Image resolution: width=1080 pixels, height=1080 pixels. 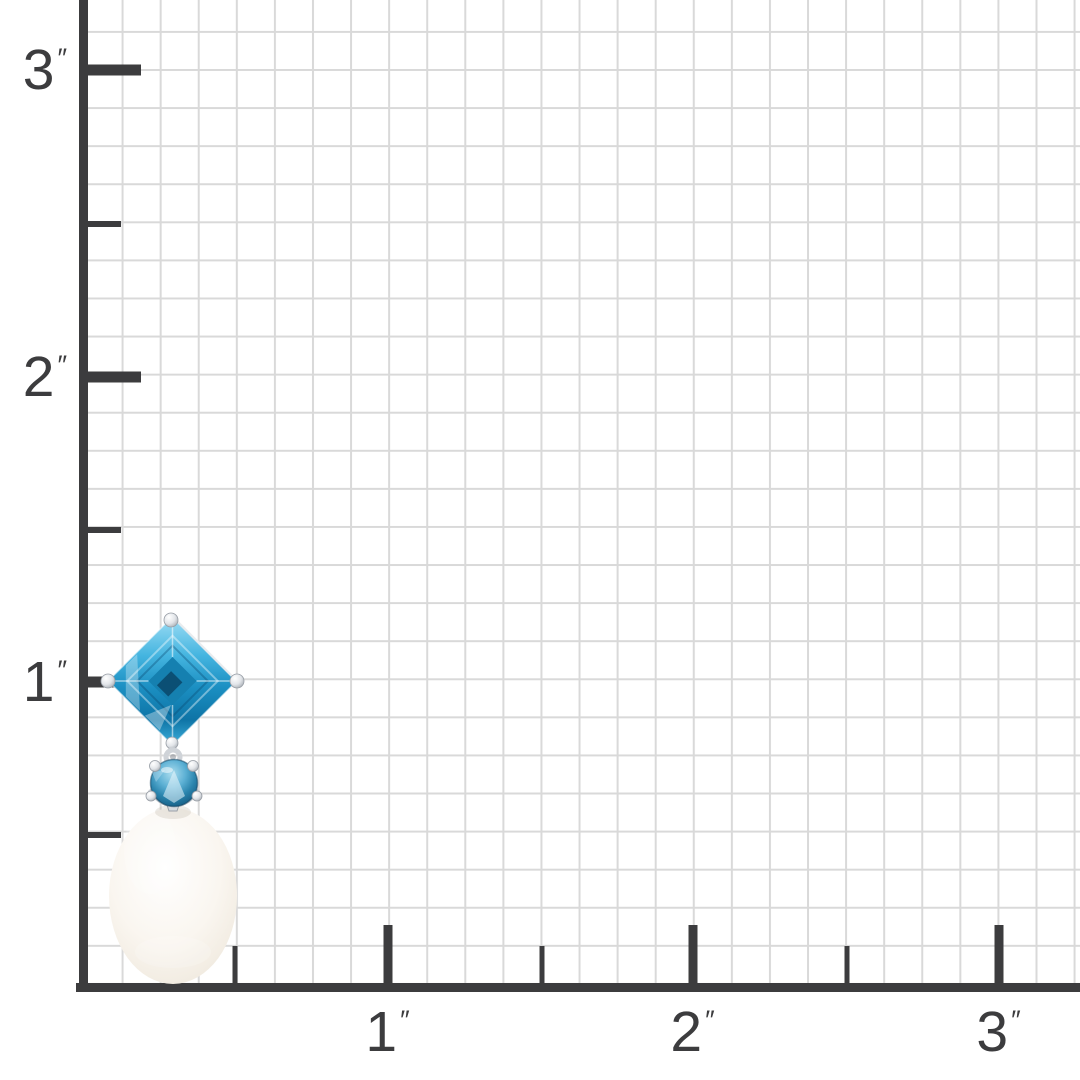 I want to click on x-axis-label-1in: 1″, so click(x=388, y=1032).